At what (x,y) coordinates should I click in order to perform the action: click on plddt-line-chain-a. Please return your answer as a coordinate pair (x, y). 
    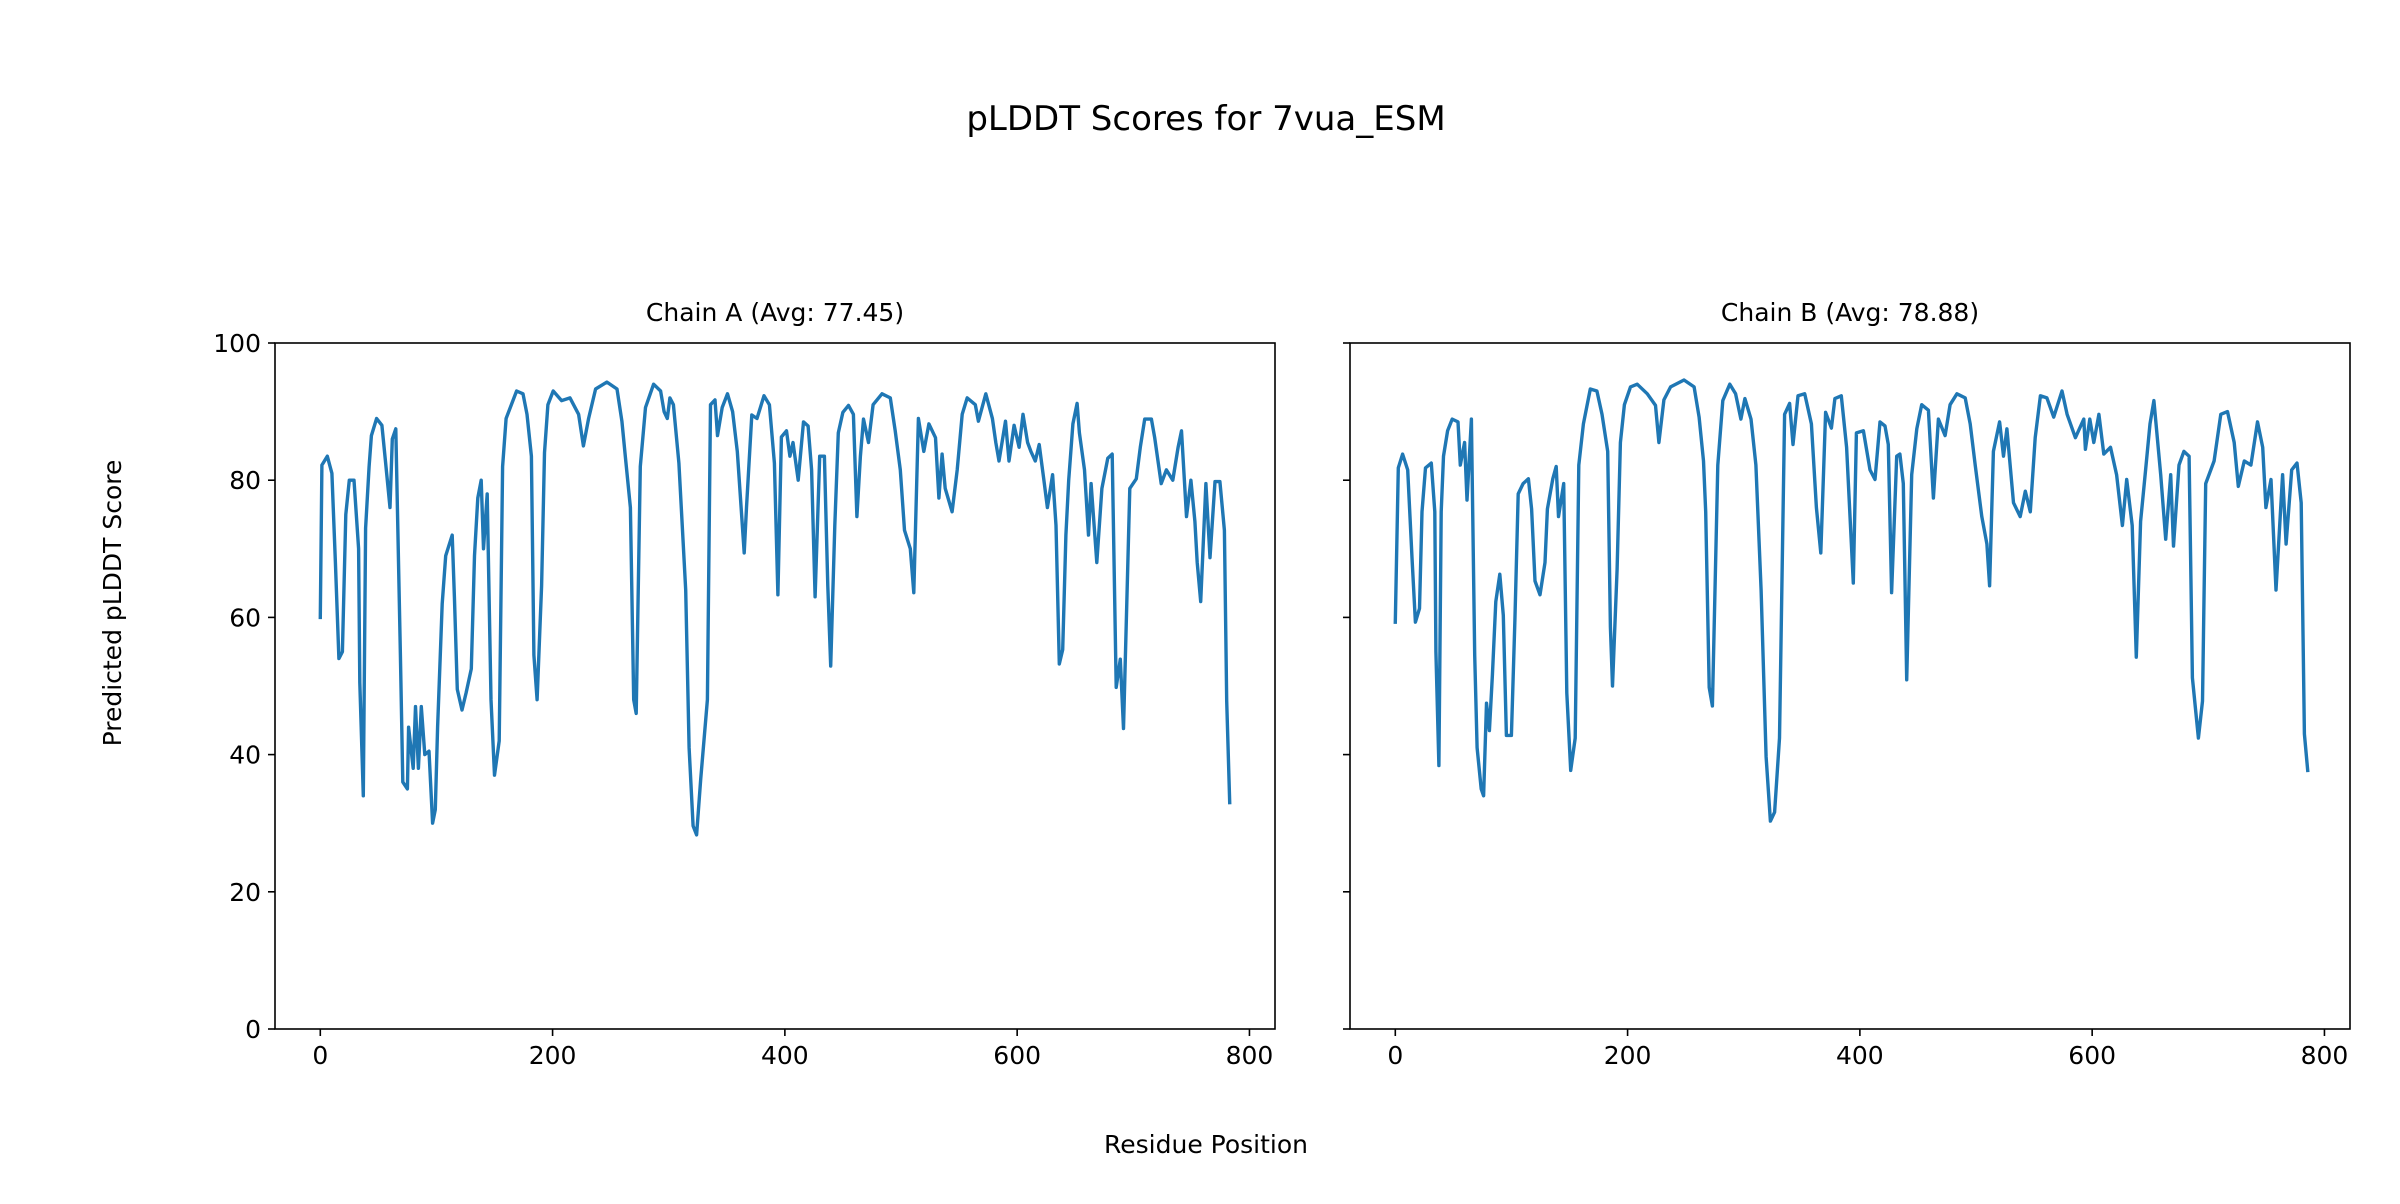
    Looking at the image, I should click on (775, 608).